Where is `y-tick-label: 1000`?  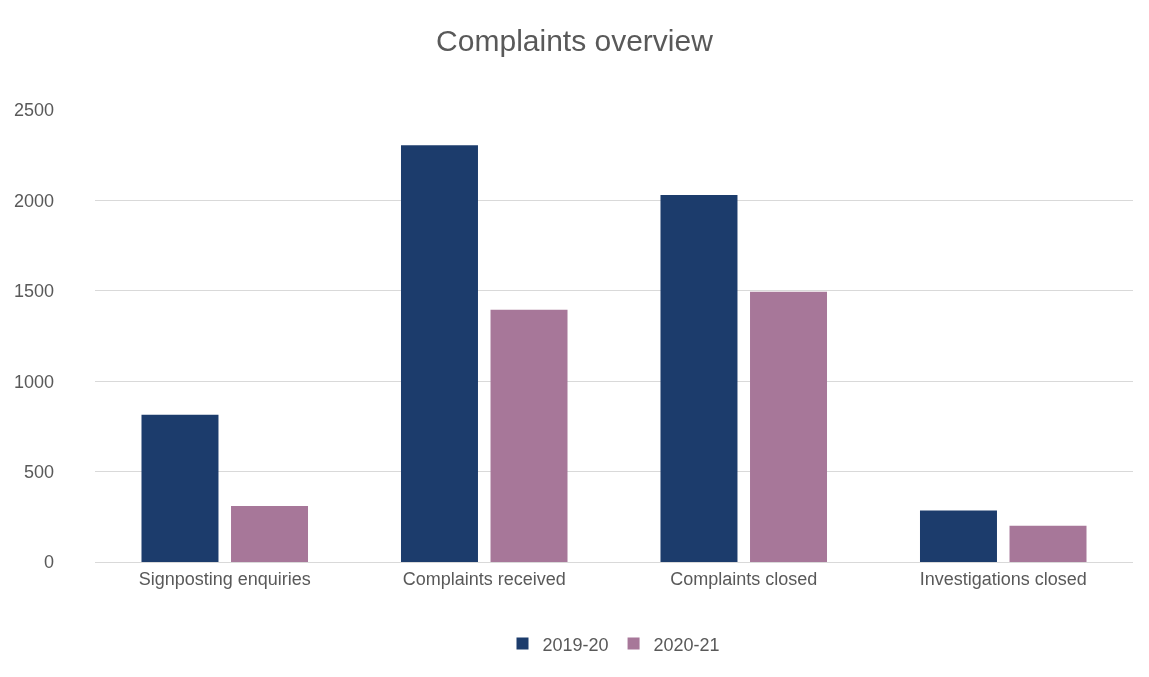 y-tick-label: 1000 is located at coordinates (33, 381).